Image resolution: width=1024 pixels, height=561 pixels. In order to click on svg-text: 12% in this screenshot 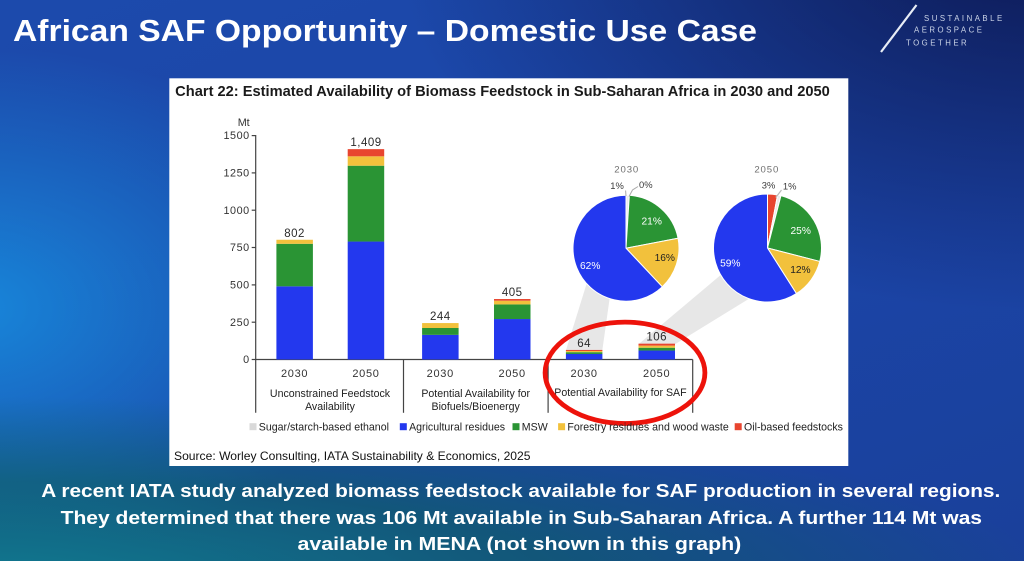, I will do `click(800, 270)`.